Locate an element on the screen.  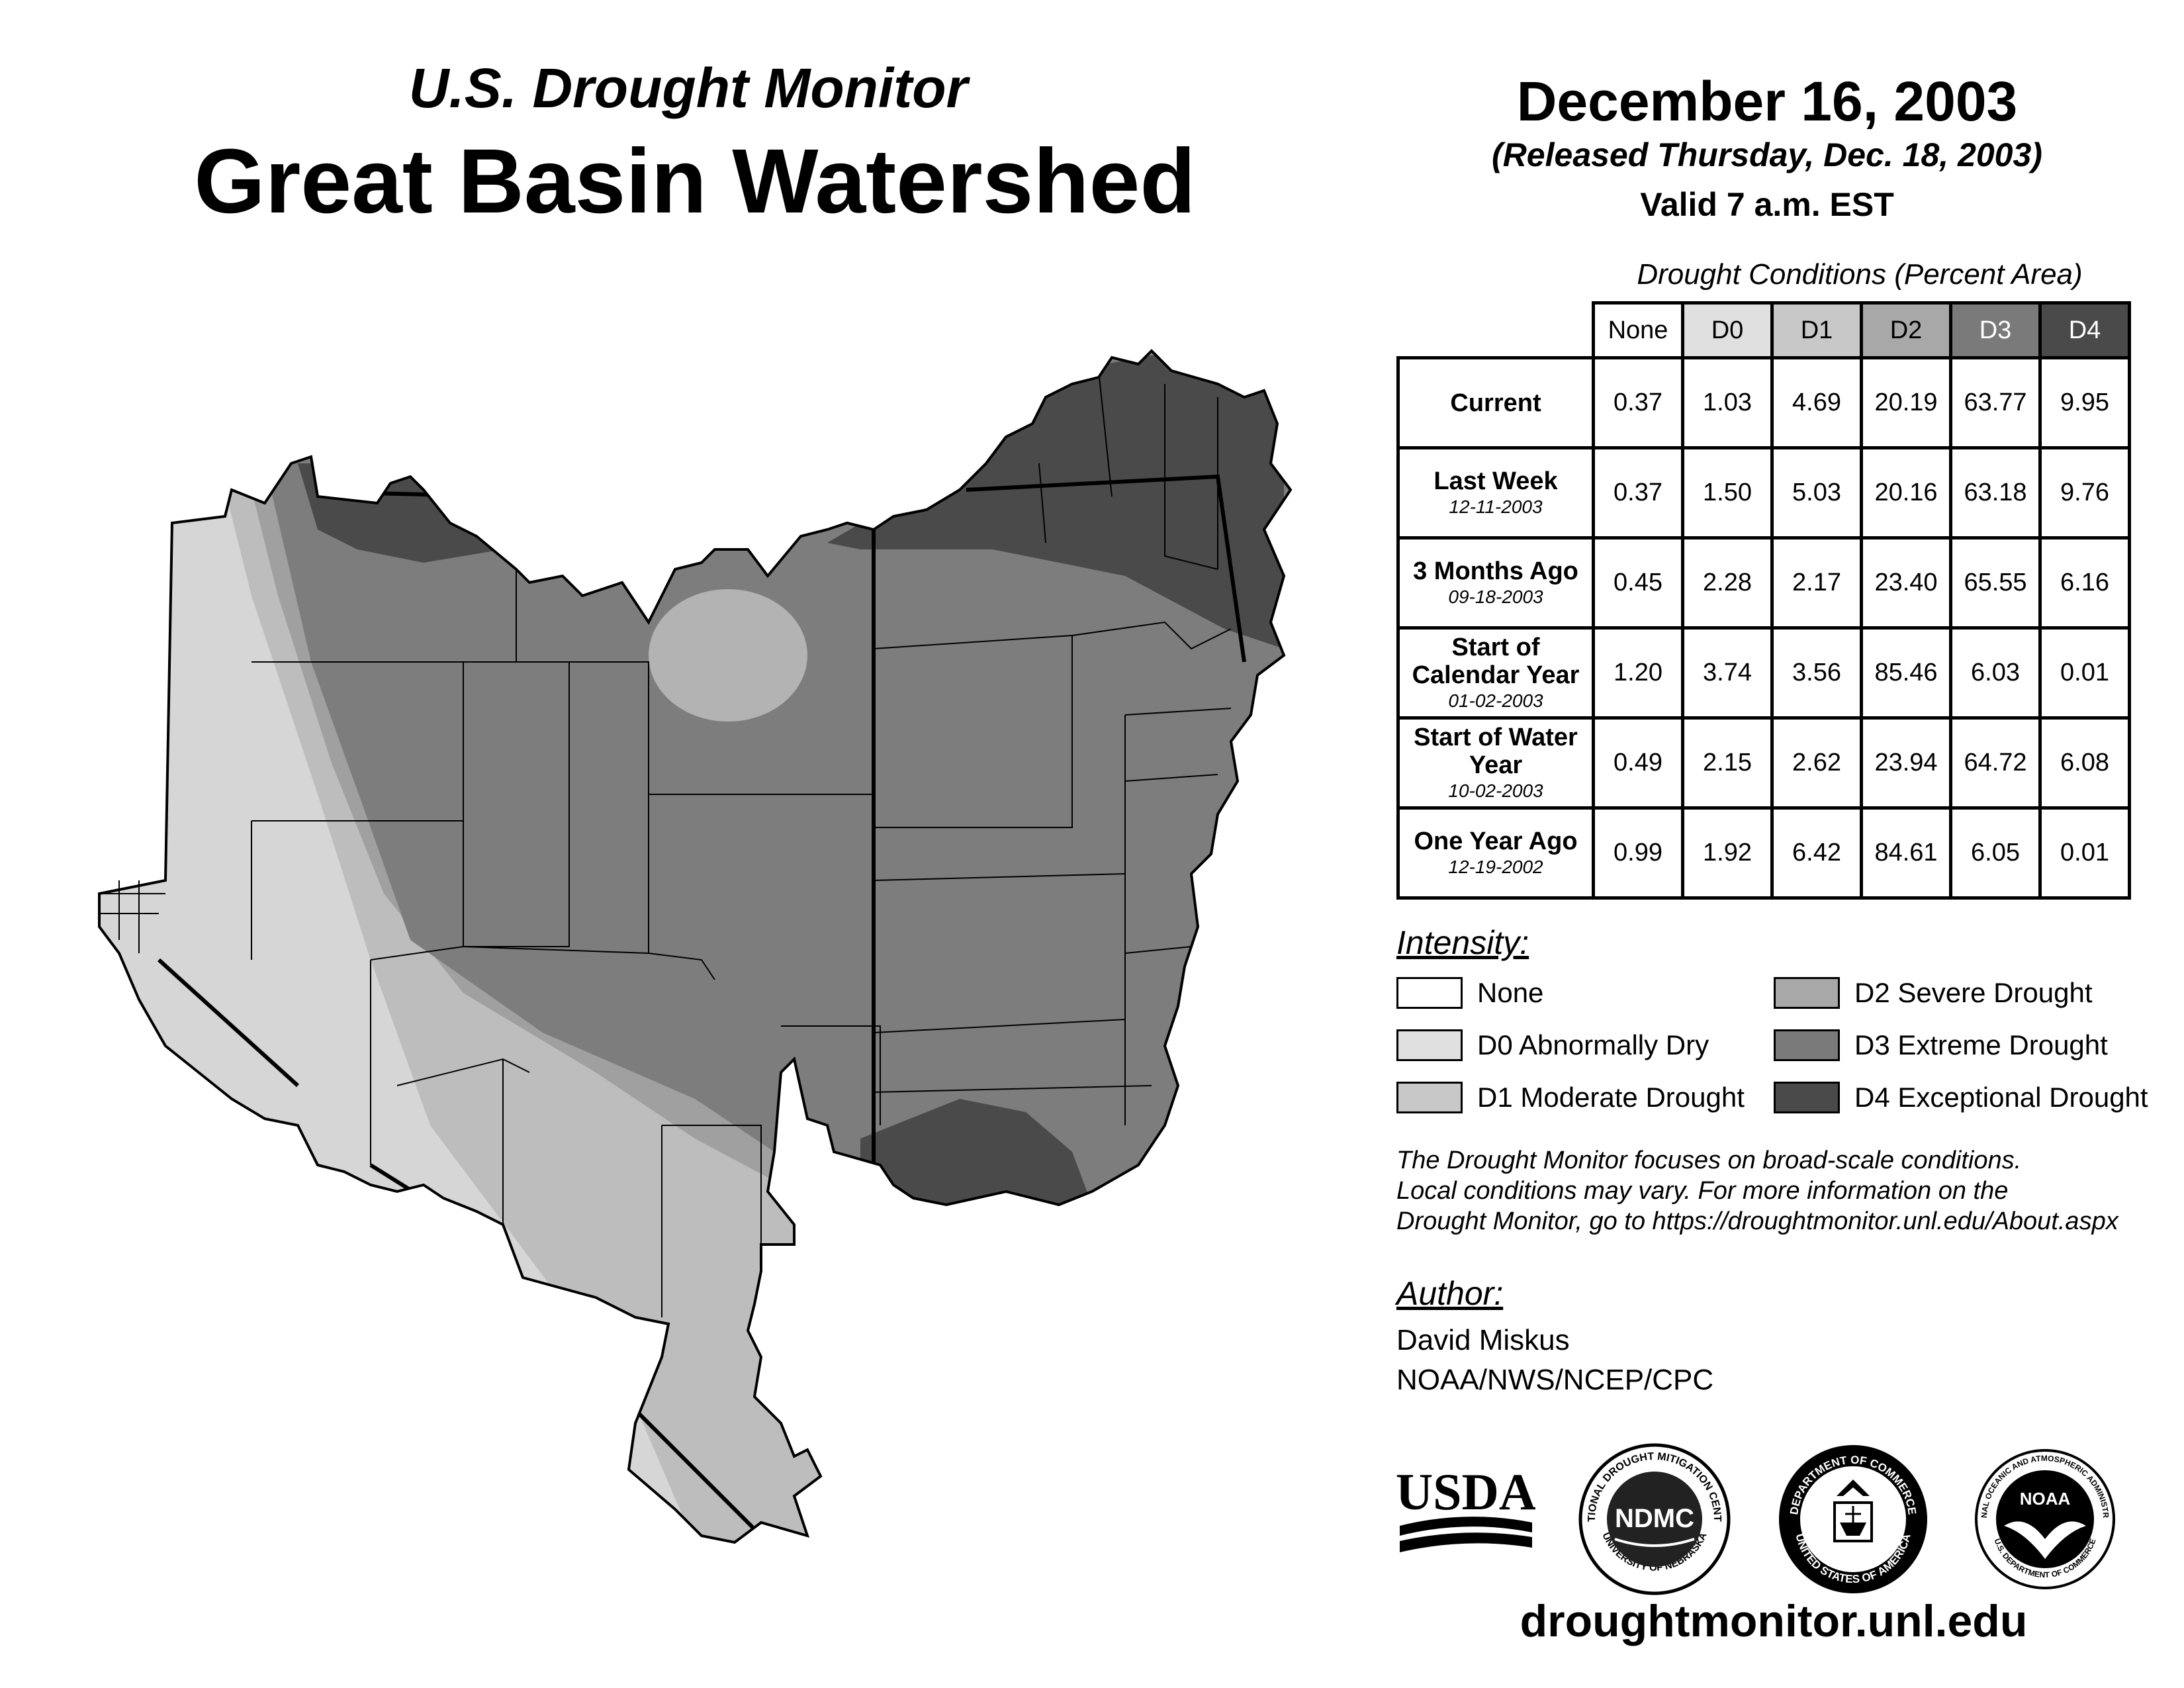
table-cell: 6.42 is located at coordinates (1817, 853).